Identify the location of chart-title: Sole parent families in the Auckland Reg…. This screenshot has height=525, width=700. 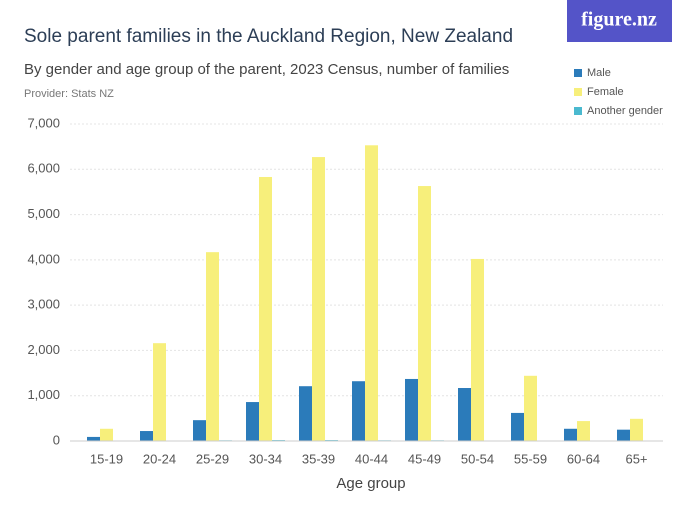
(268, 36).